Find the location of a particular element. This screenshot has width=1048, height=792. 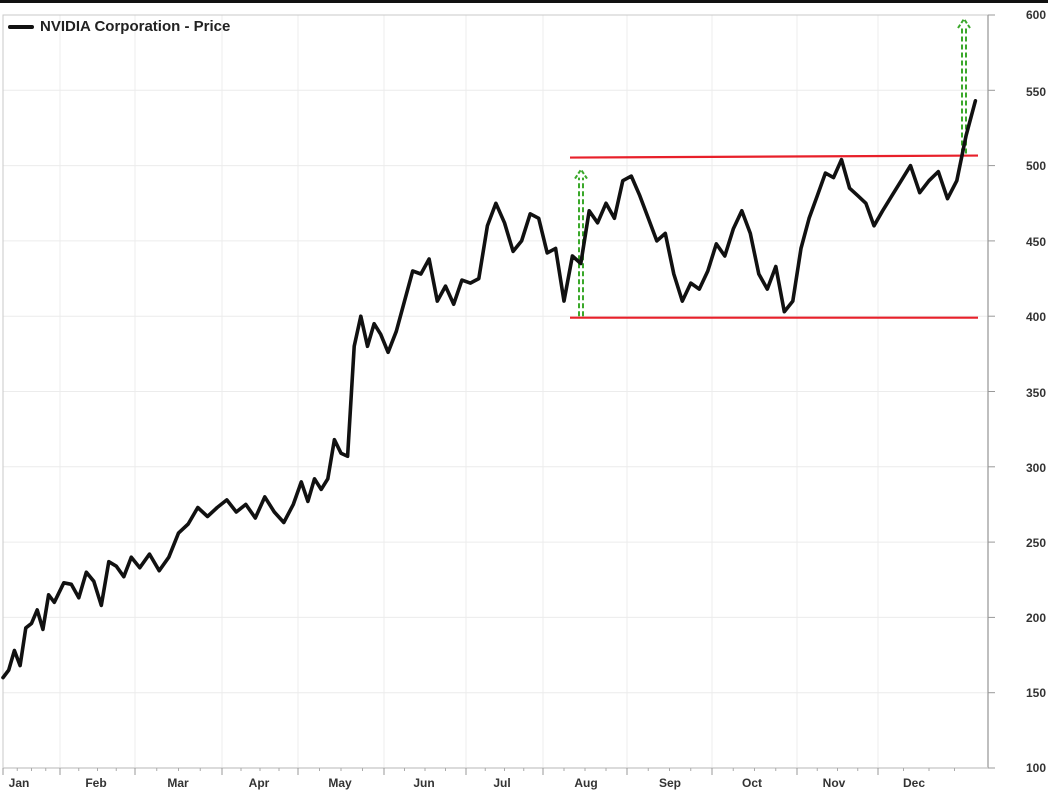

y-tick-label: 100 is located at coordinates (1035, 768).